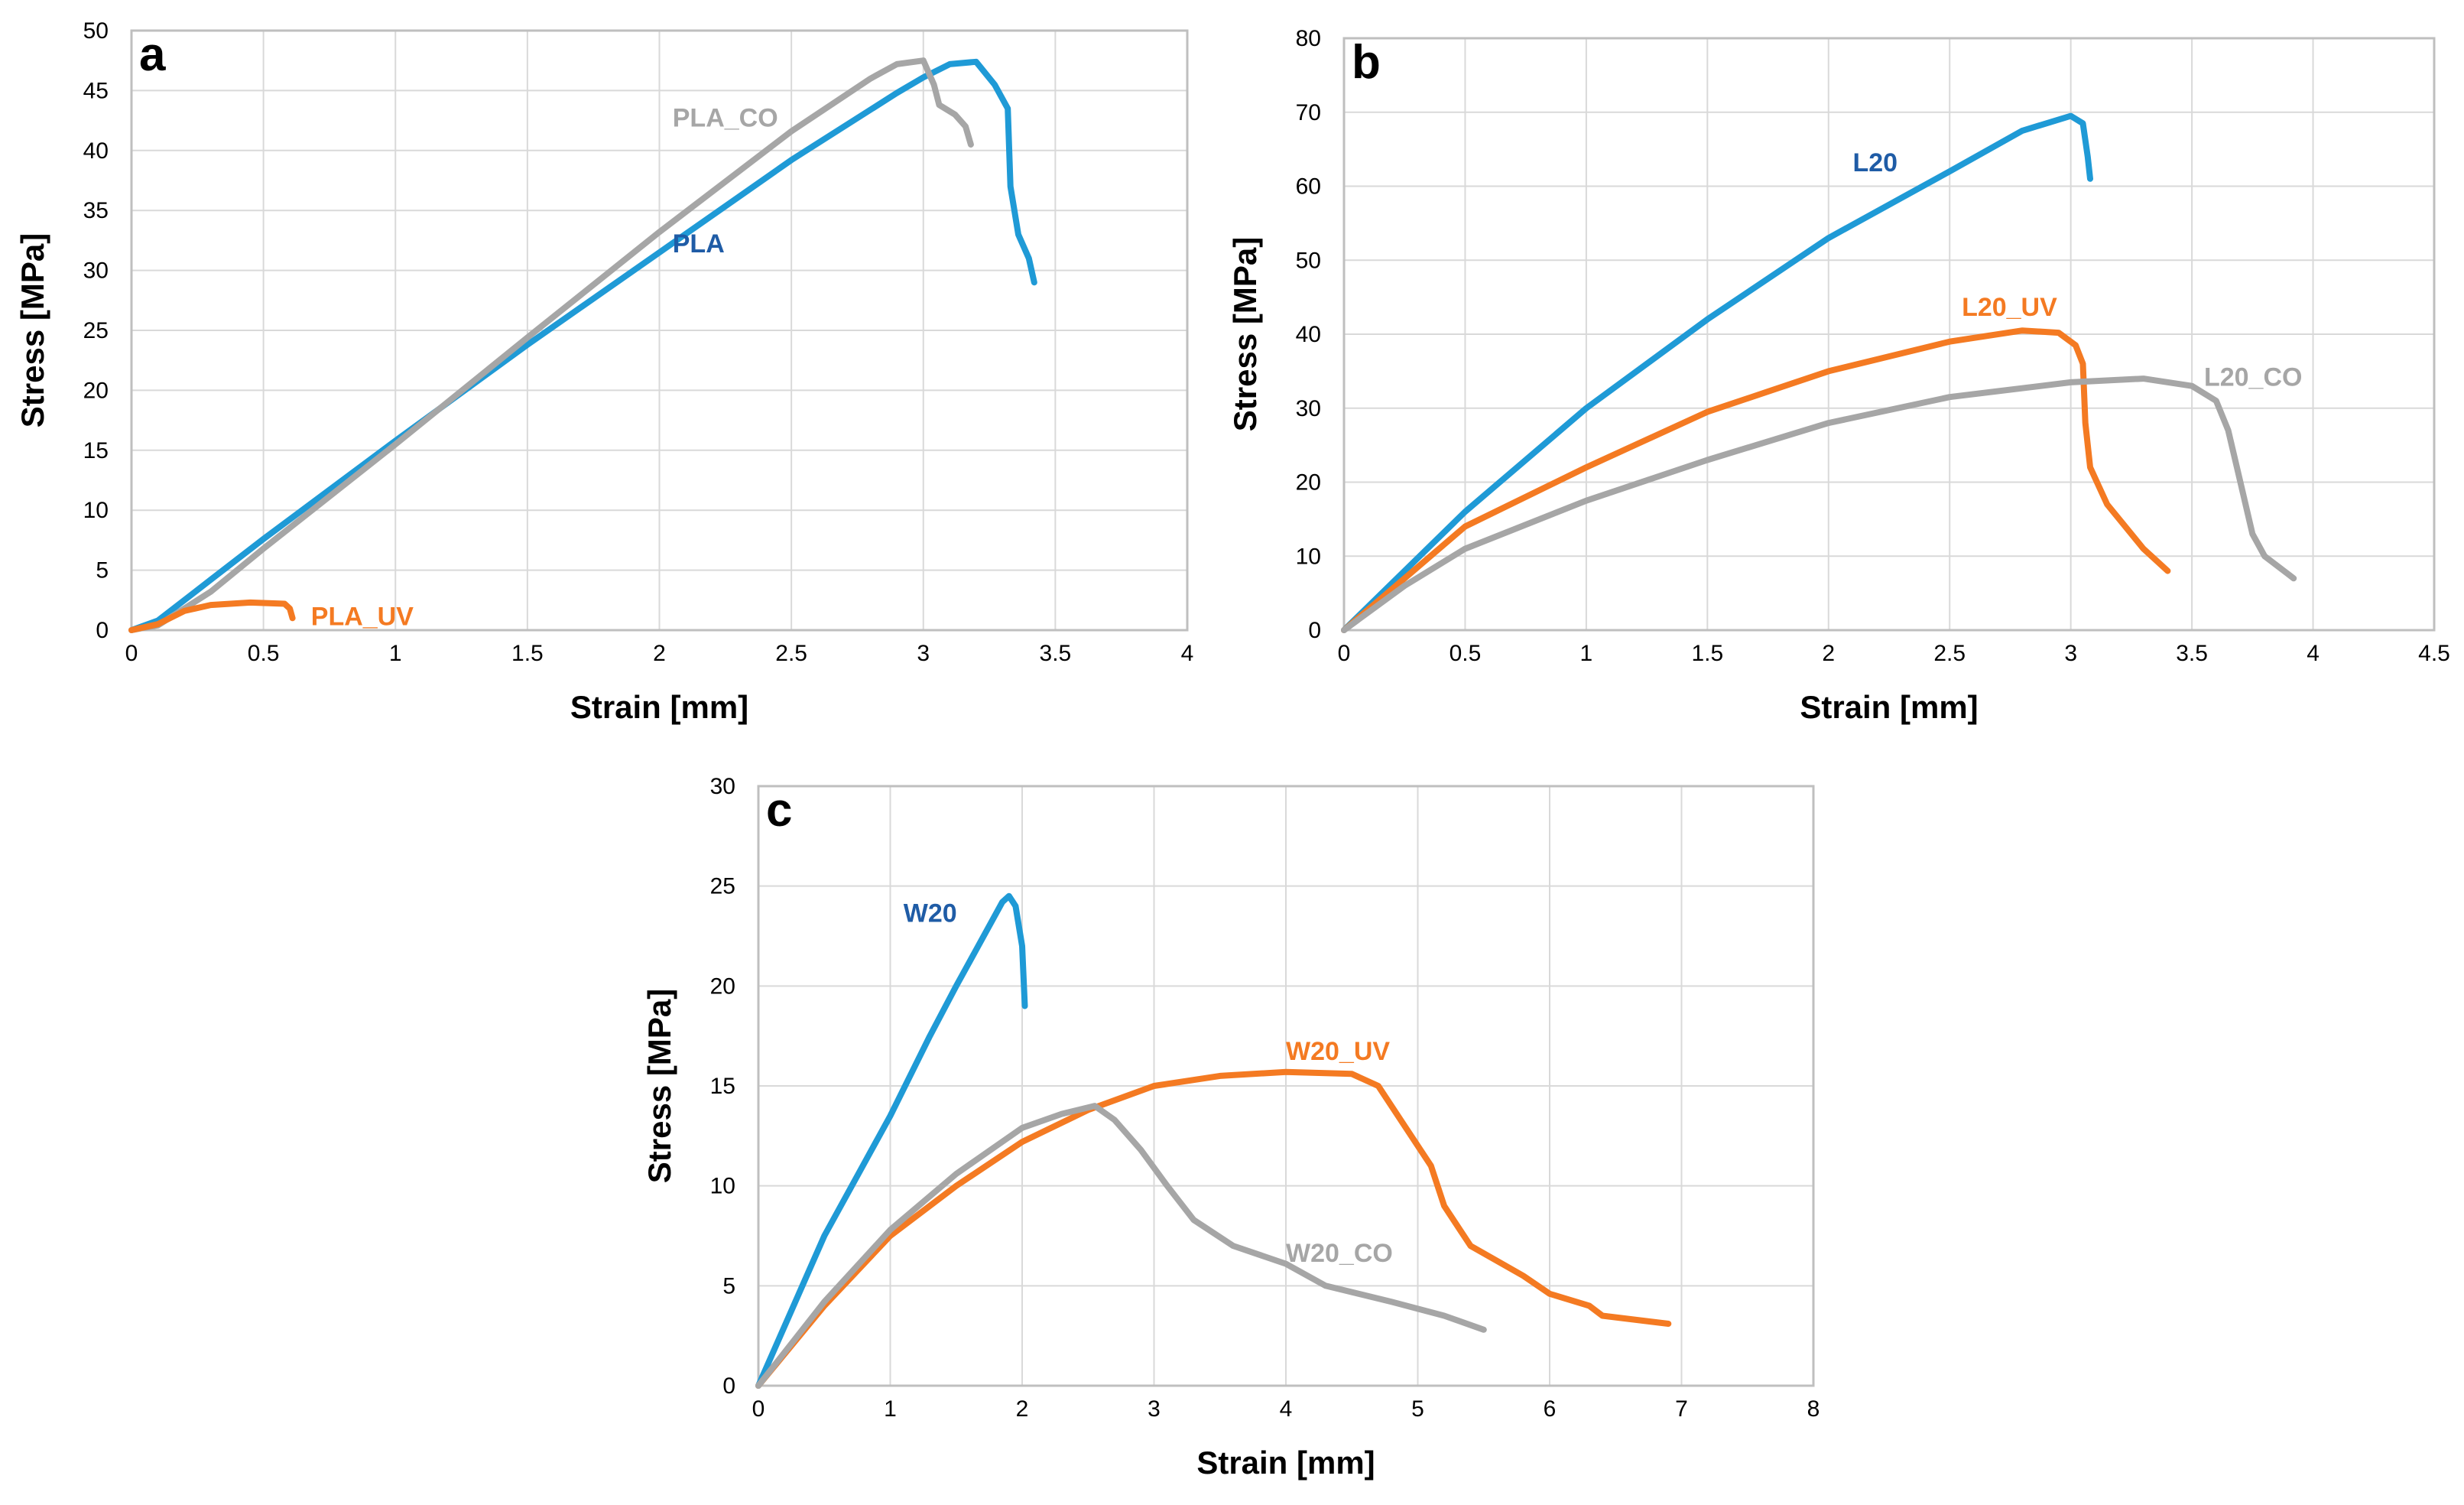  What do you see at coordinates (551, 345) in the screenshot?
I see `series-line-pla-co` at bounding box center [551, 345].